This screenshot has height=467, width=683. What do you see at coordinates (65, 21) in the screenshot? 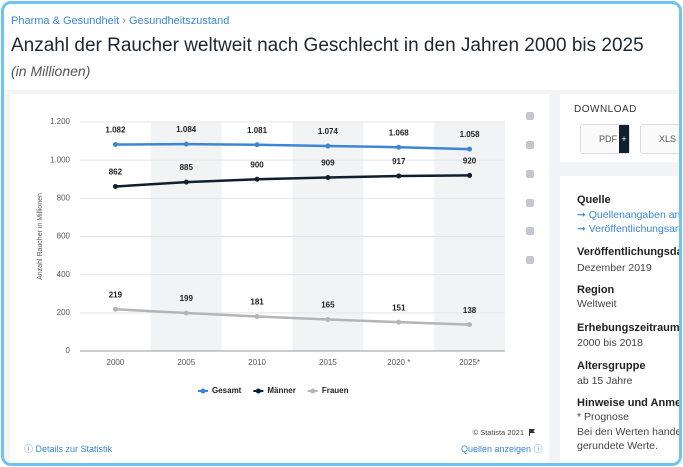
I see `breadcrumb-link: Pharma & Gesundheit` at bounding box center [65, 21].